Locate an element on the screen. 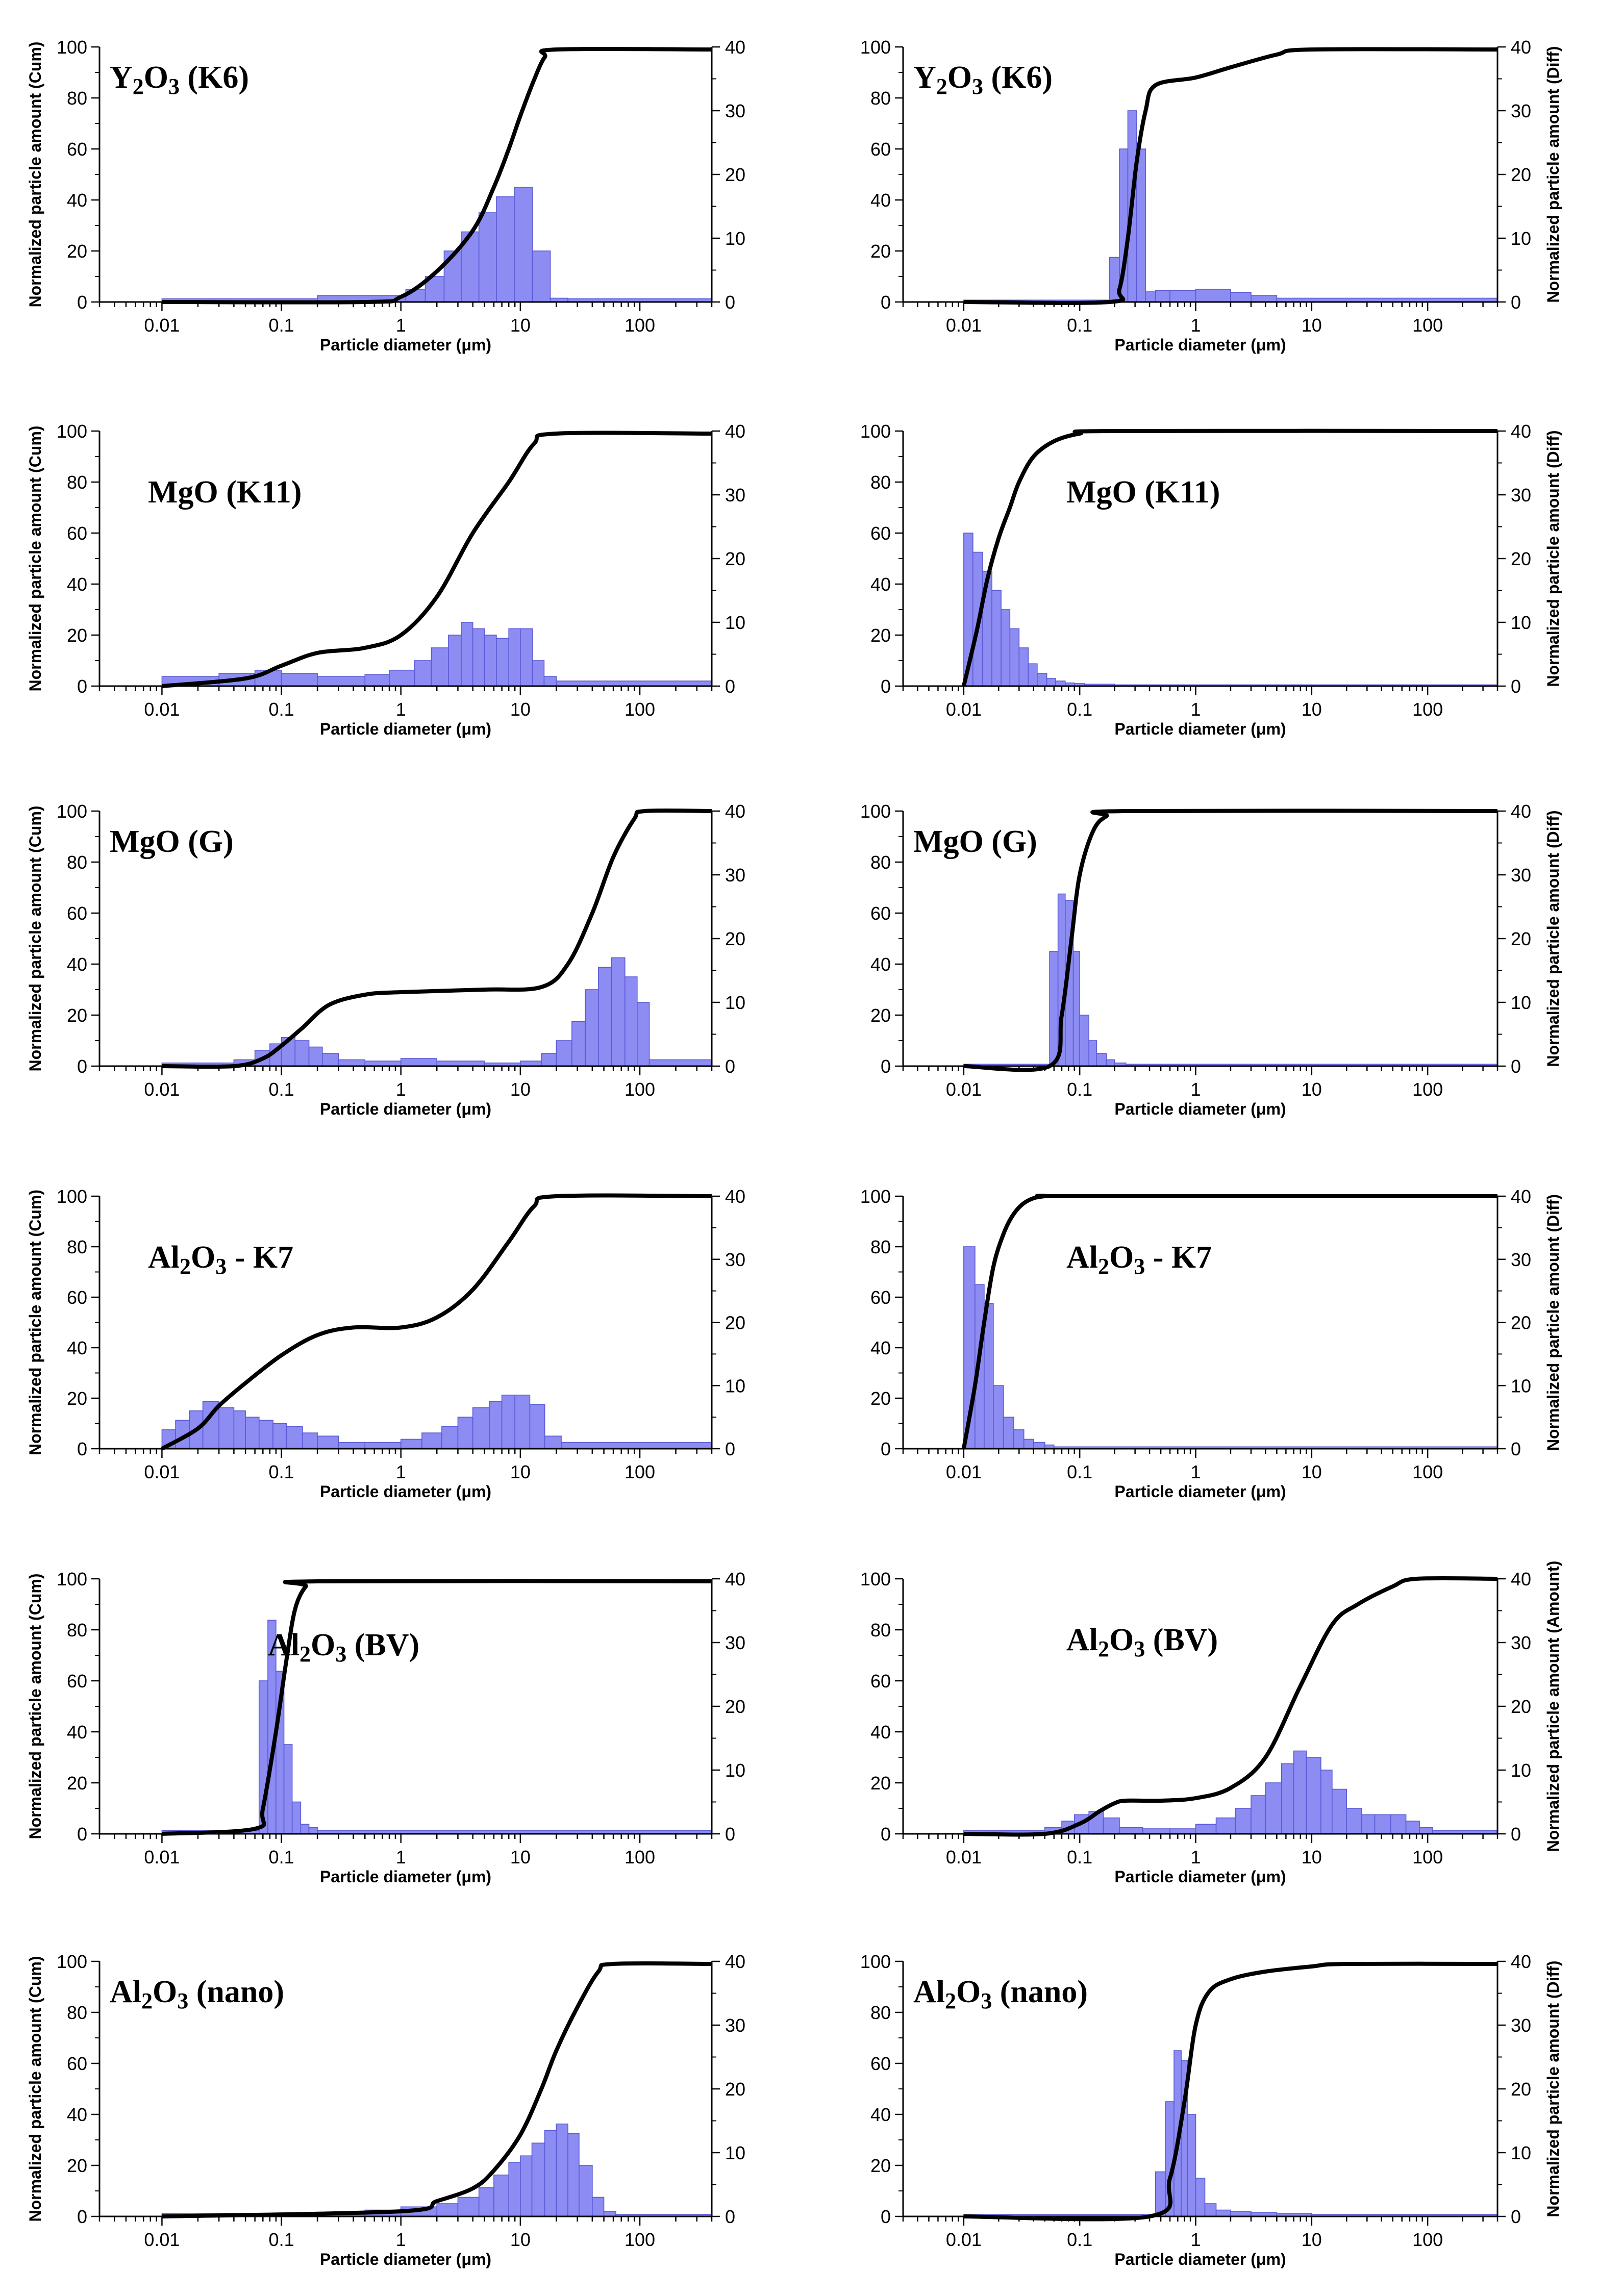 The height and width of the screenshot is (2296, 1598). y-left-tick-label: 100 is located at coordinates (876, 812).